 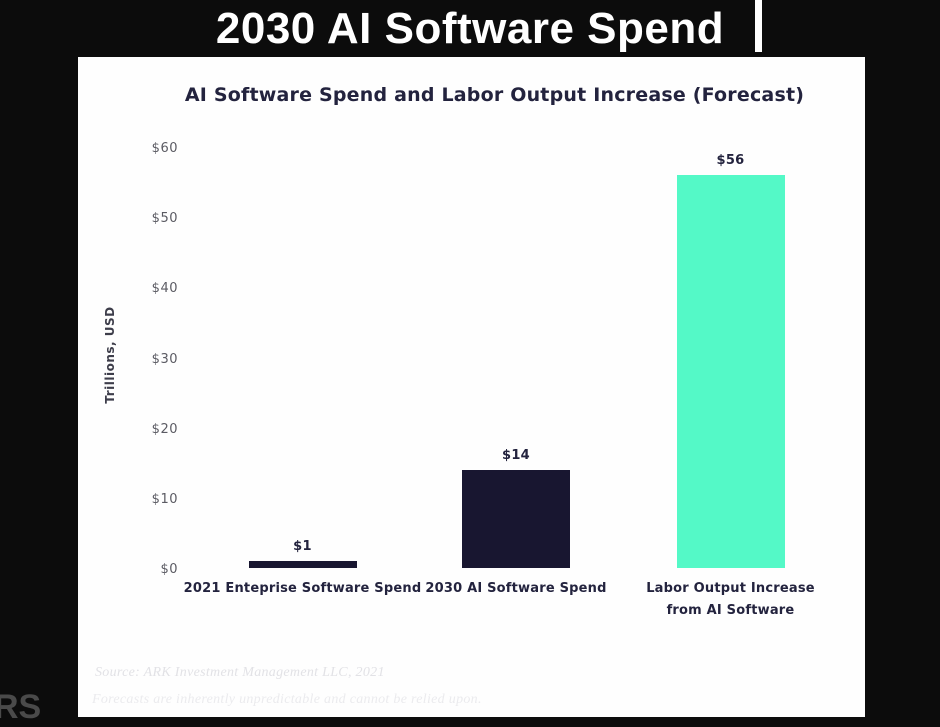 What do you see at coordinates (516, 455) in the screenshot?
I see `bar-value-label: $14` at bounding box center [516, 455].